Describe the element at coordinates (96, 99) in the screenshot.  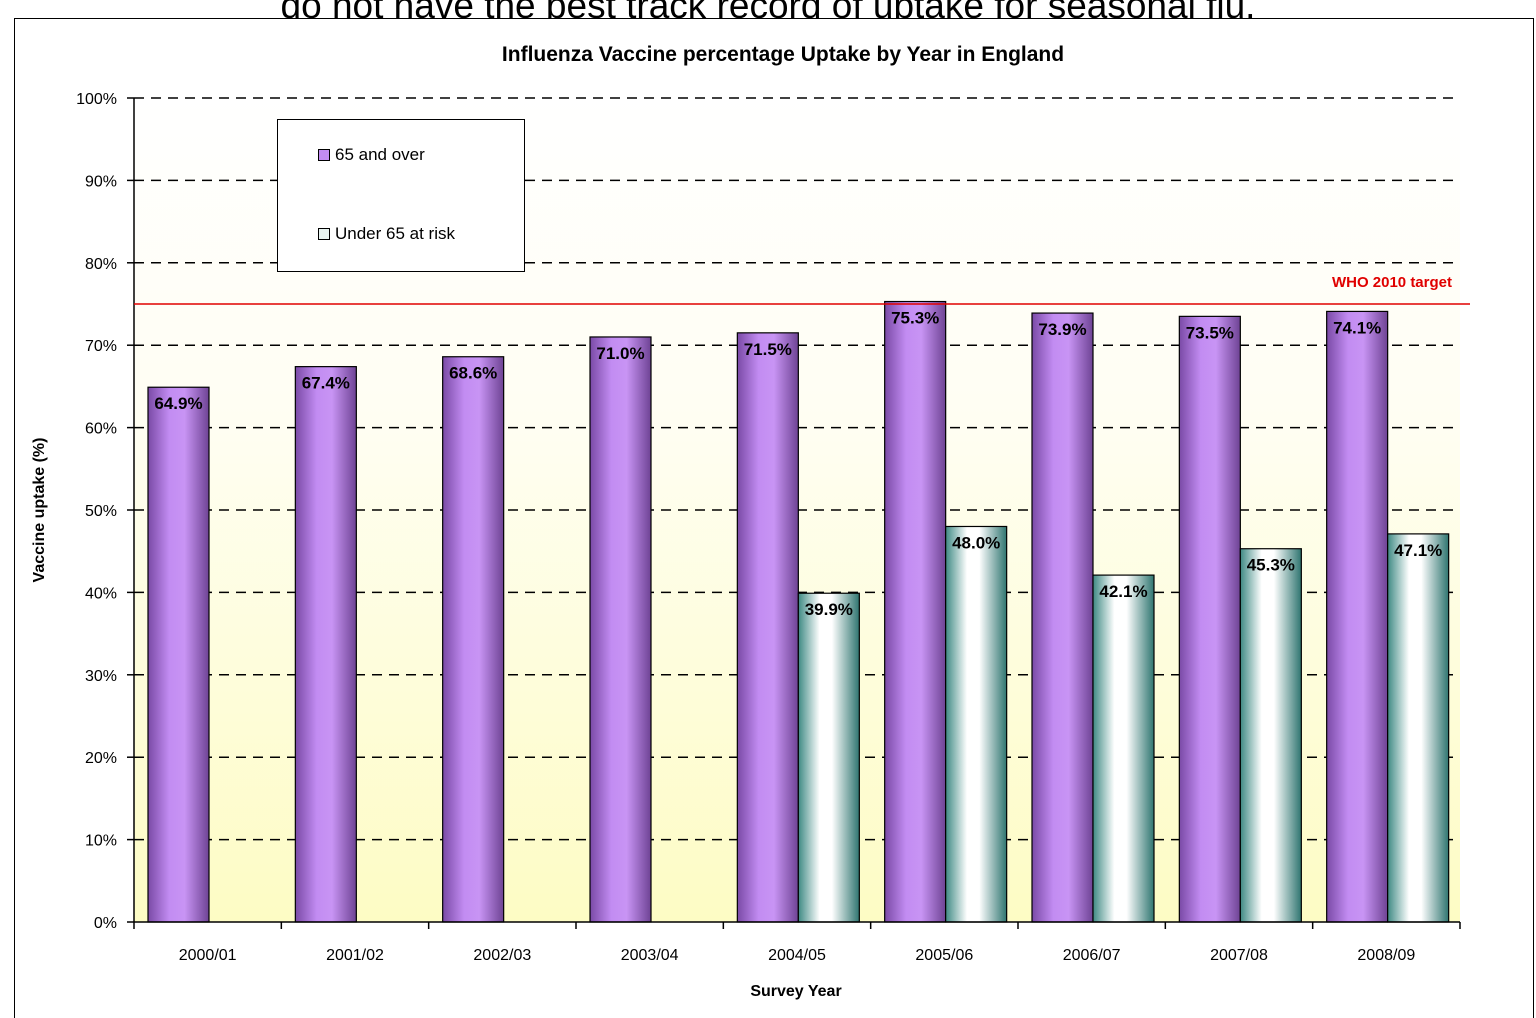
I see `y-tick-label: 100%` at that location.